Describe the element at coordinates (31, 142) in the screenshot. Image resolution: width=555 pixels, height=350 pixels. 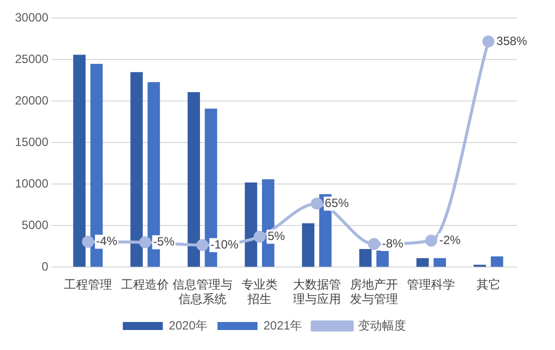
I see `y-tick-label: 15000` at that location.